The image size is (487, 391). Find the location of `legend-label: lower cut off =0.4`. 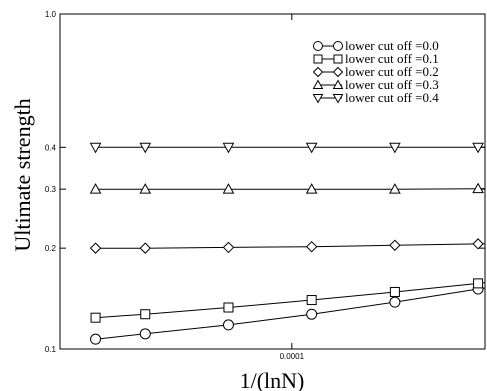

legend-label: lower cut off =0.4 is located at coordinates (392, 97).